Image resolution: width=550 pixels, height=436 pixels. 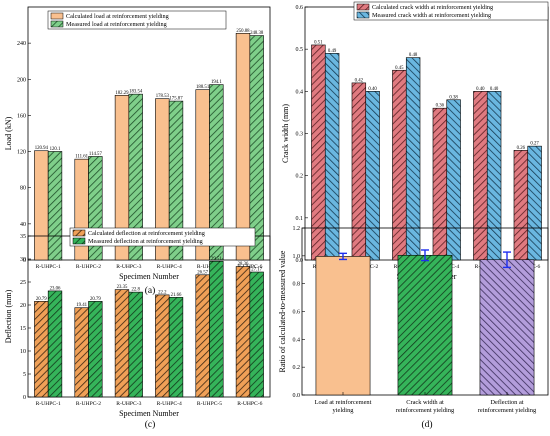 I want to click on x-tick-label: reinforcement yielding, so click(x=425, y=410).